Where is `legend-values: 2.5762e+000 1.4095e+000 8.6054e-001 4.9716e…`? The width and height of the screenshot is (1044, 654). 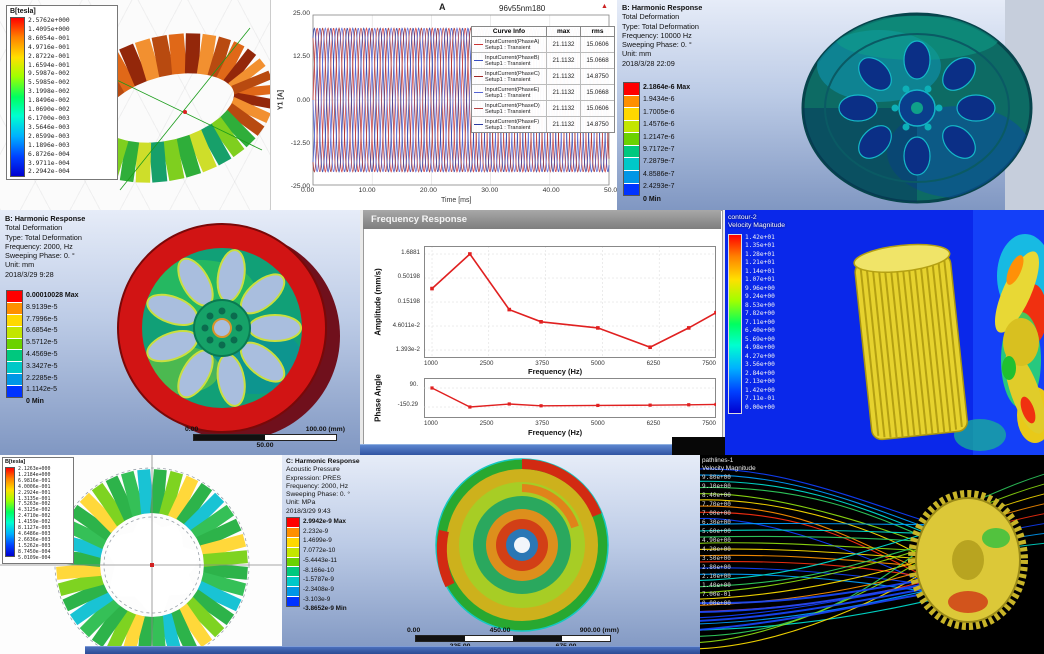 legend-values: 2.5762e+000 1.4095e+000 8.6054e-001 4.9716e… is located at coordinates (49, 97).